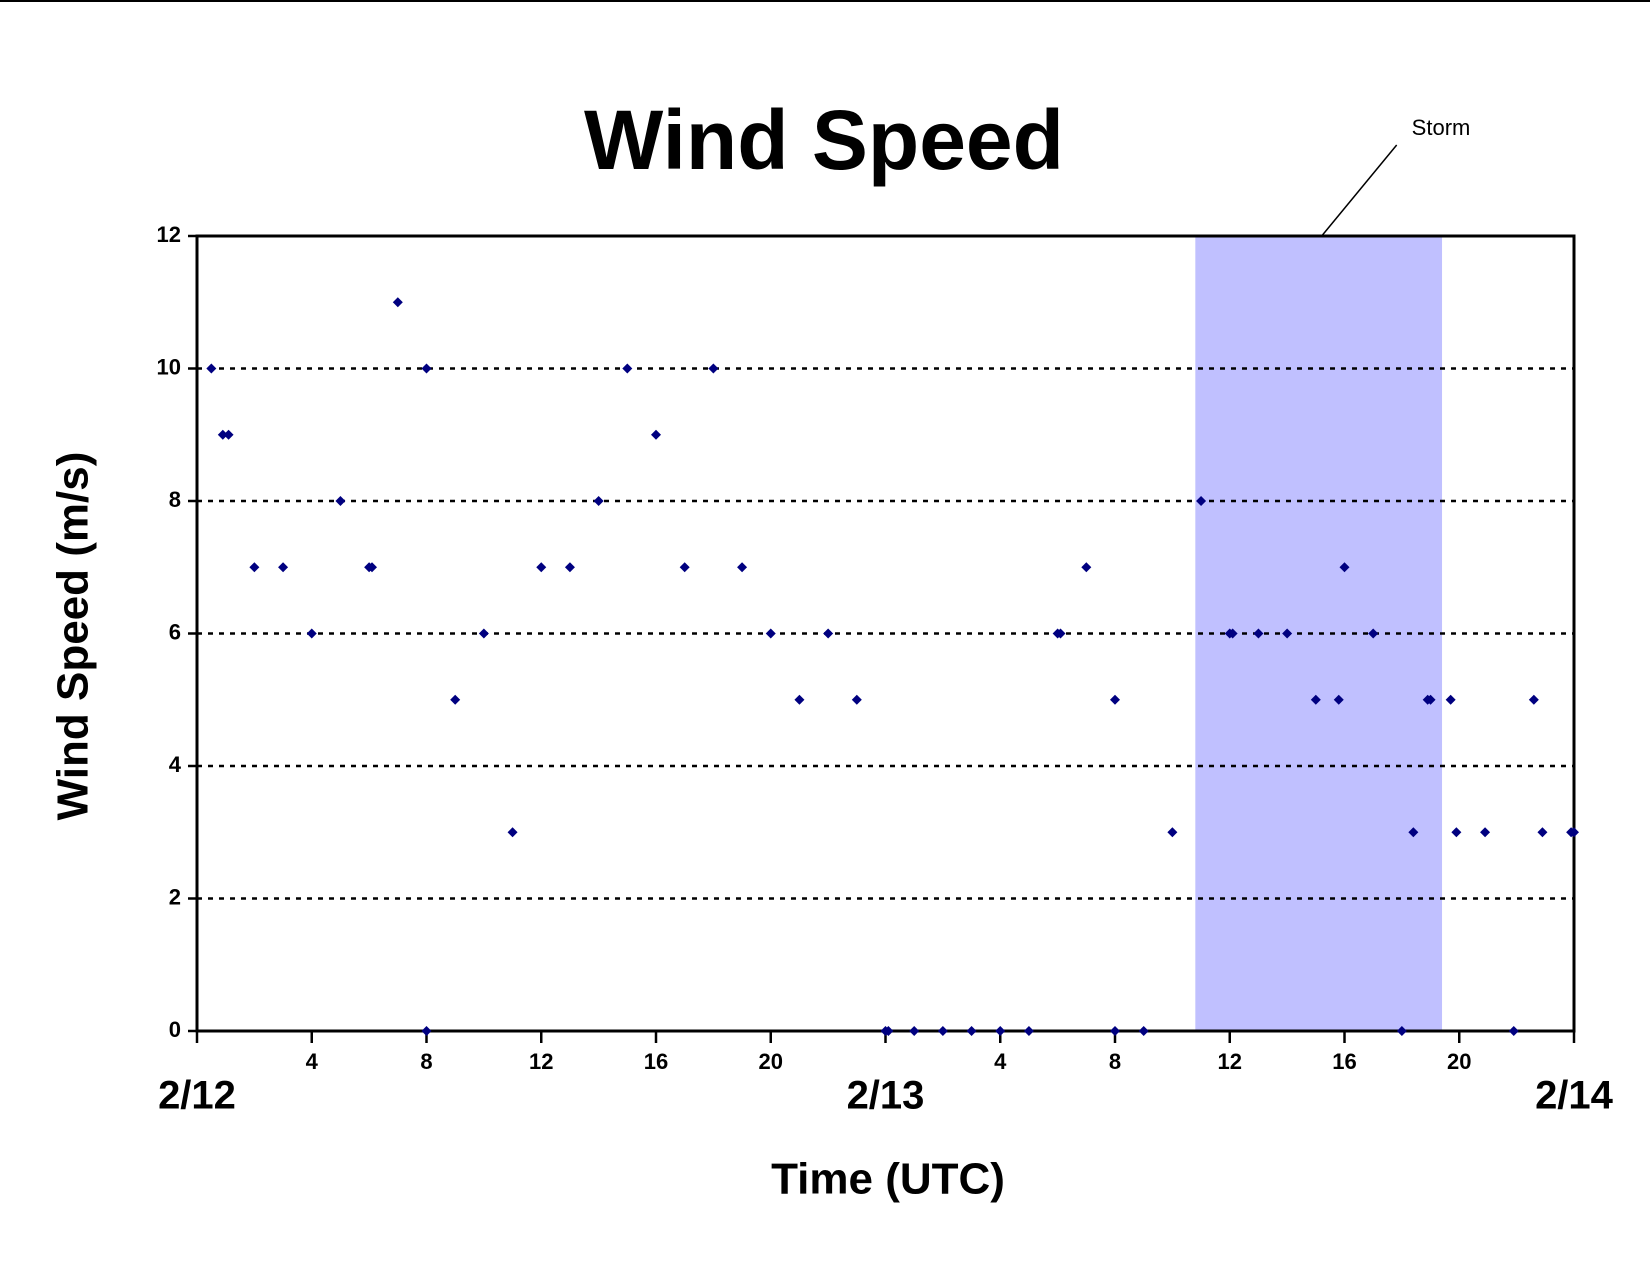  I want to click on y-tick-label: 2, so click(175, 896).